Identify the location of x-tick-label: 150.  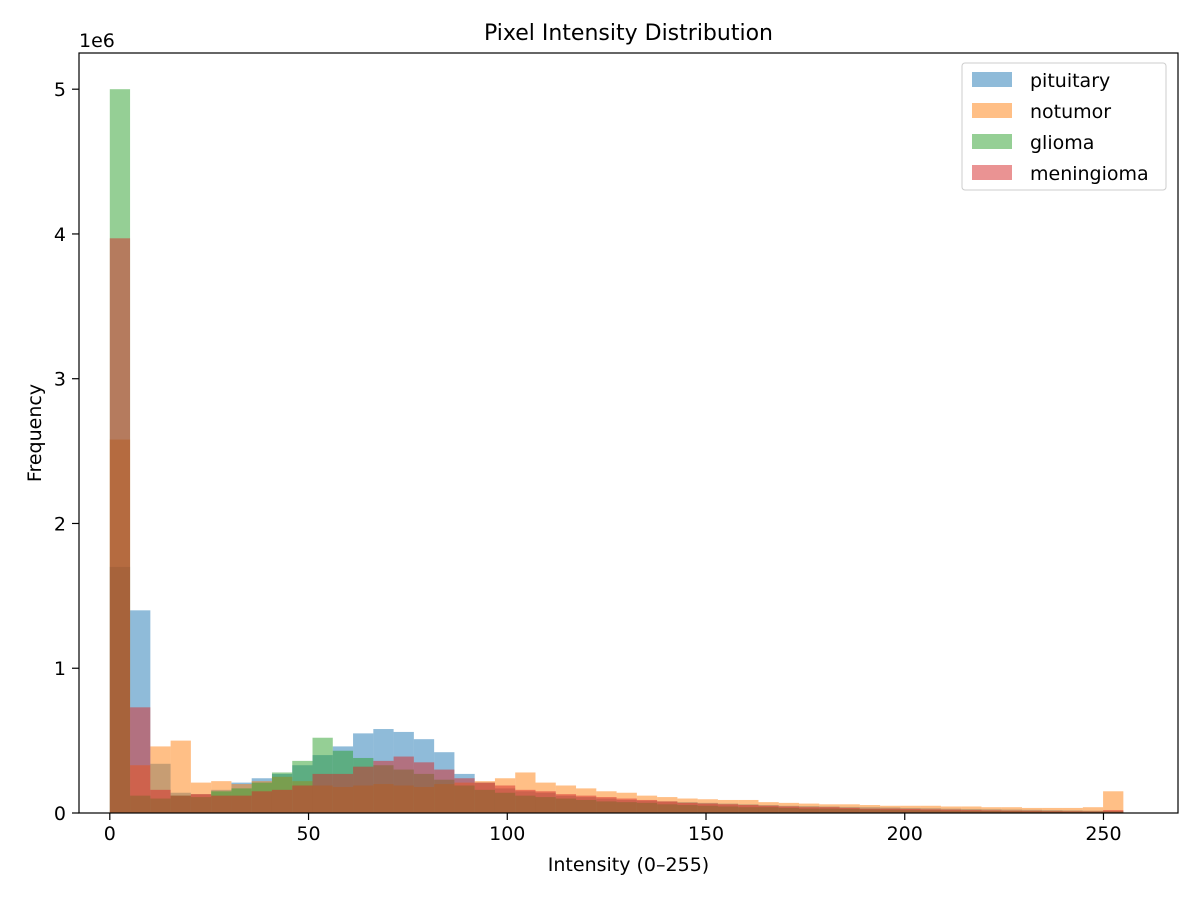
(706, 834).